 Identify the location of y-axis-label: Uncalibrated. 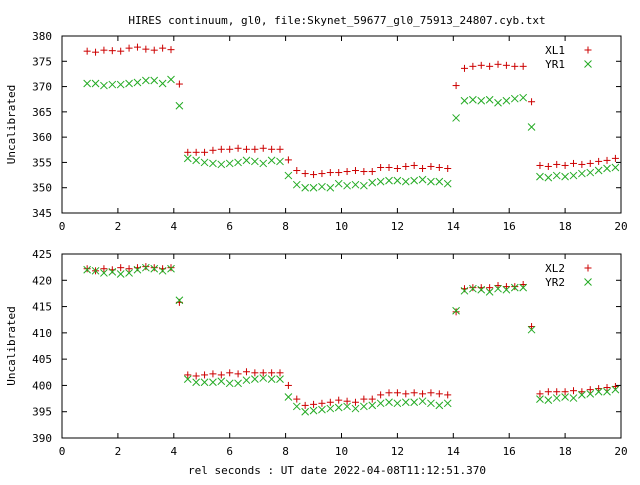
(11, 345).